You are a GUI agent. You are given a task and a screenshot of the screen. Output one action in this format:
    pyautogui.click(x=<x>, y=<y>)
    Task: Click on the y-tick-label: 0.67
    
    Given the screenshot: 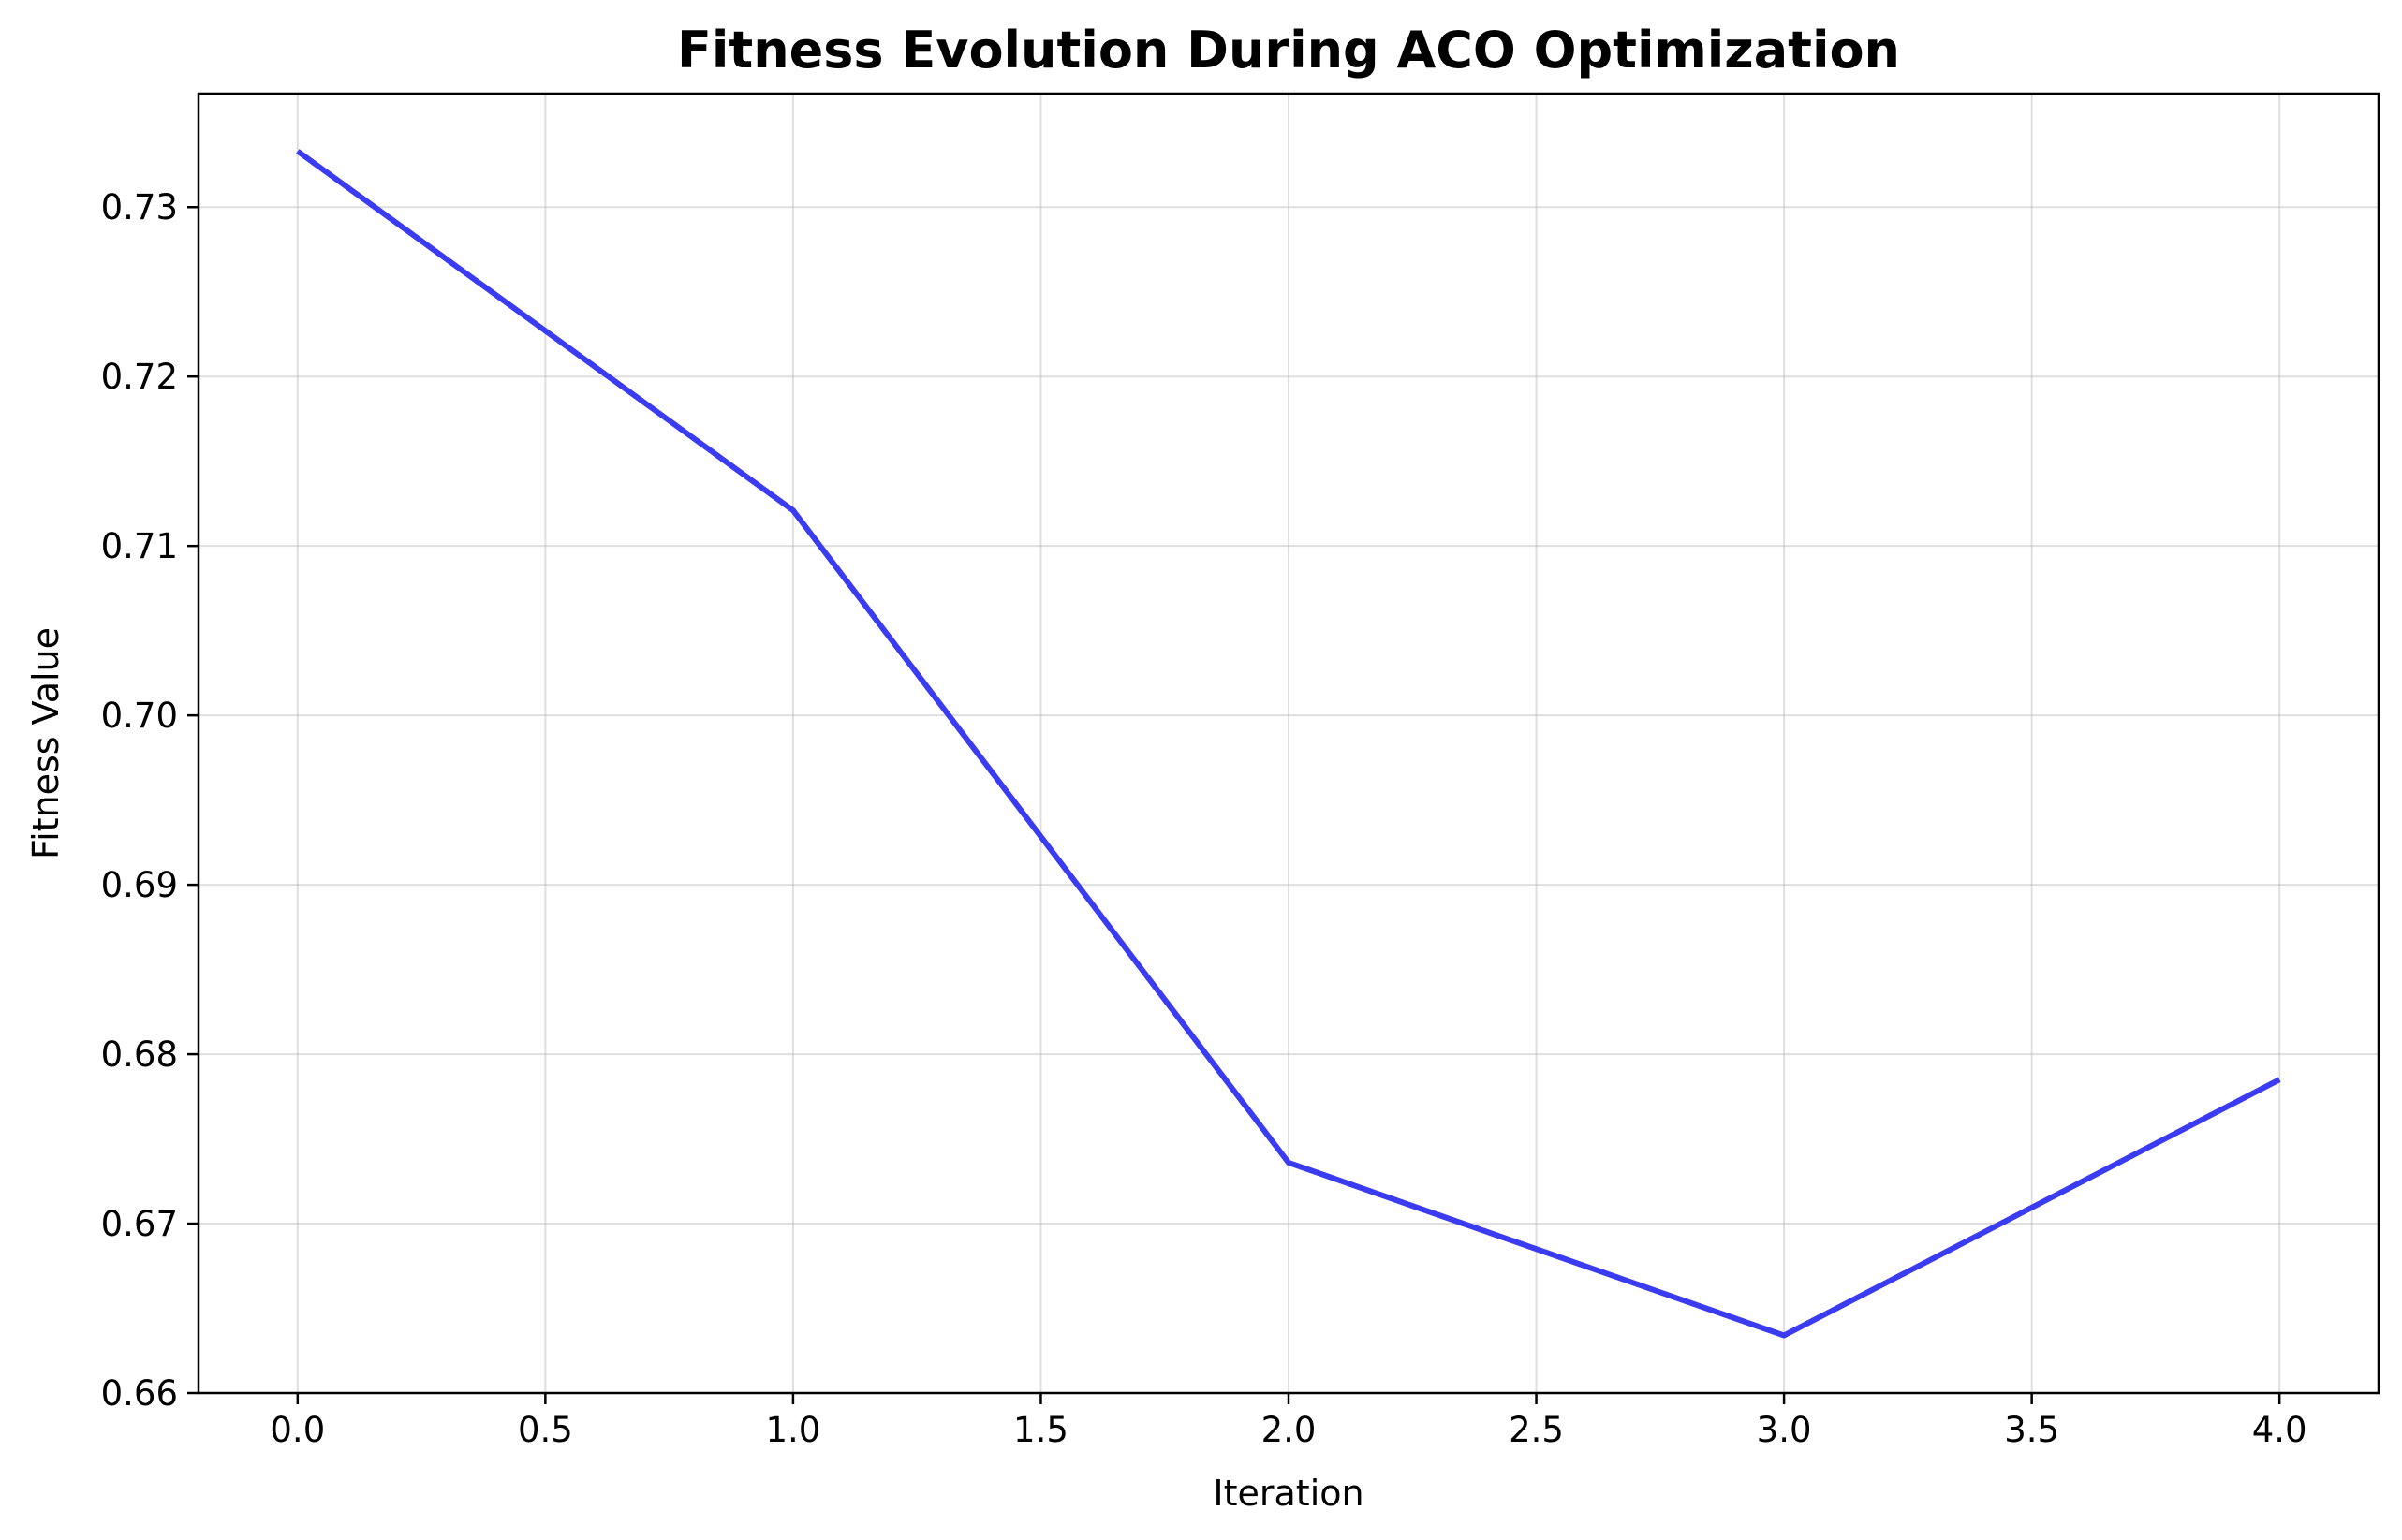 What is the action you would take?
    pyautogui.click(x=139, y=1224)
    